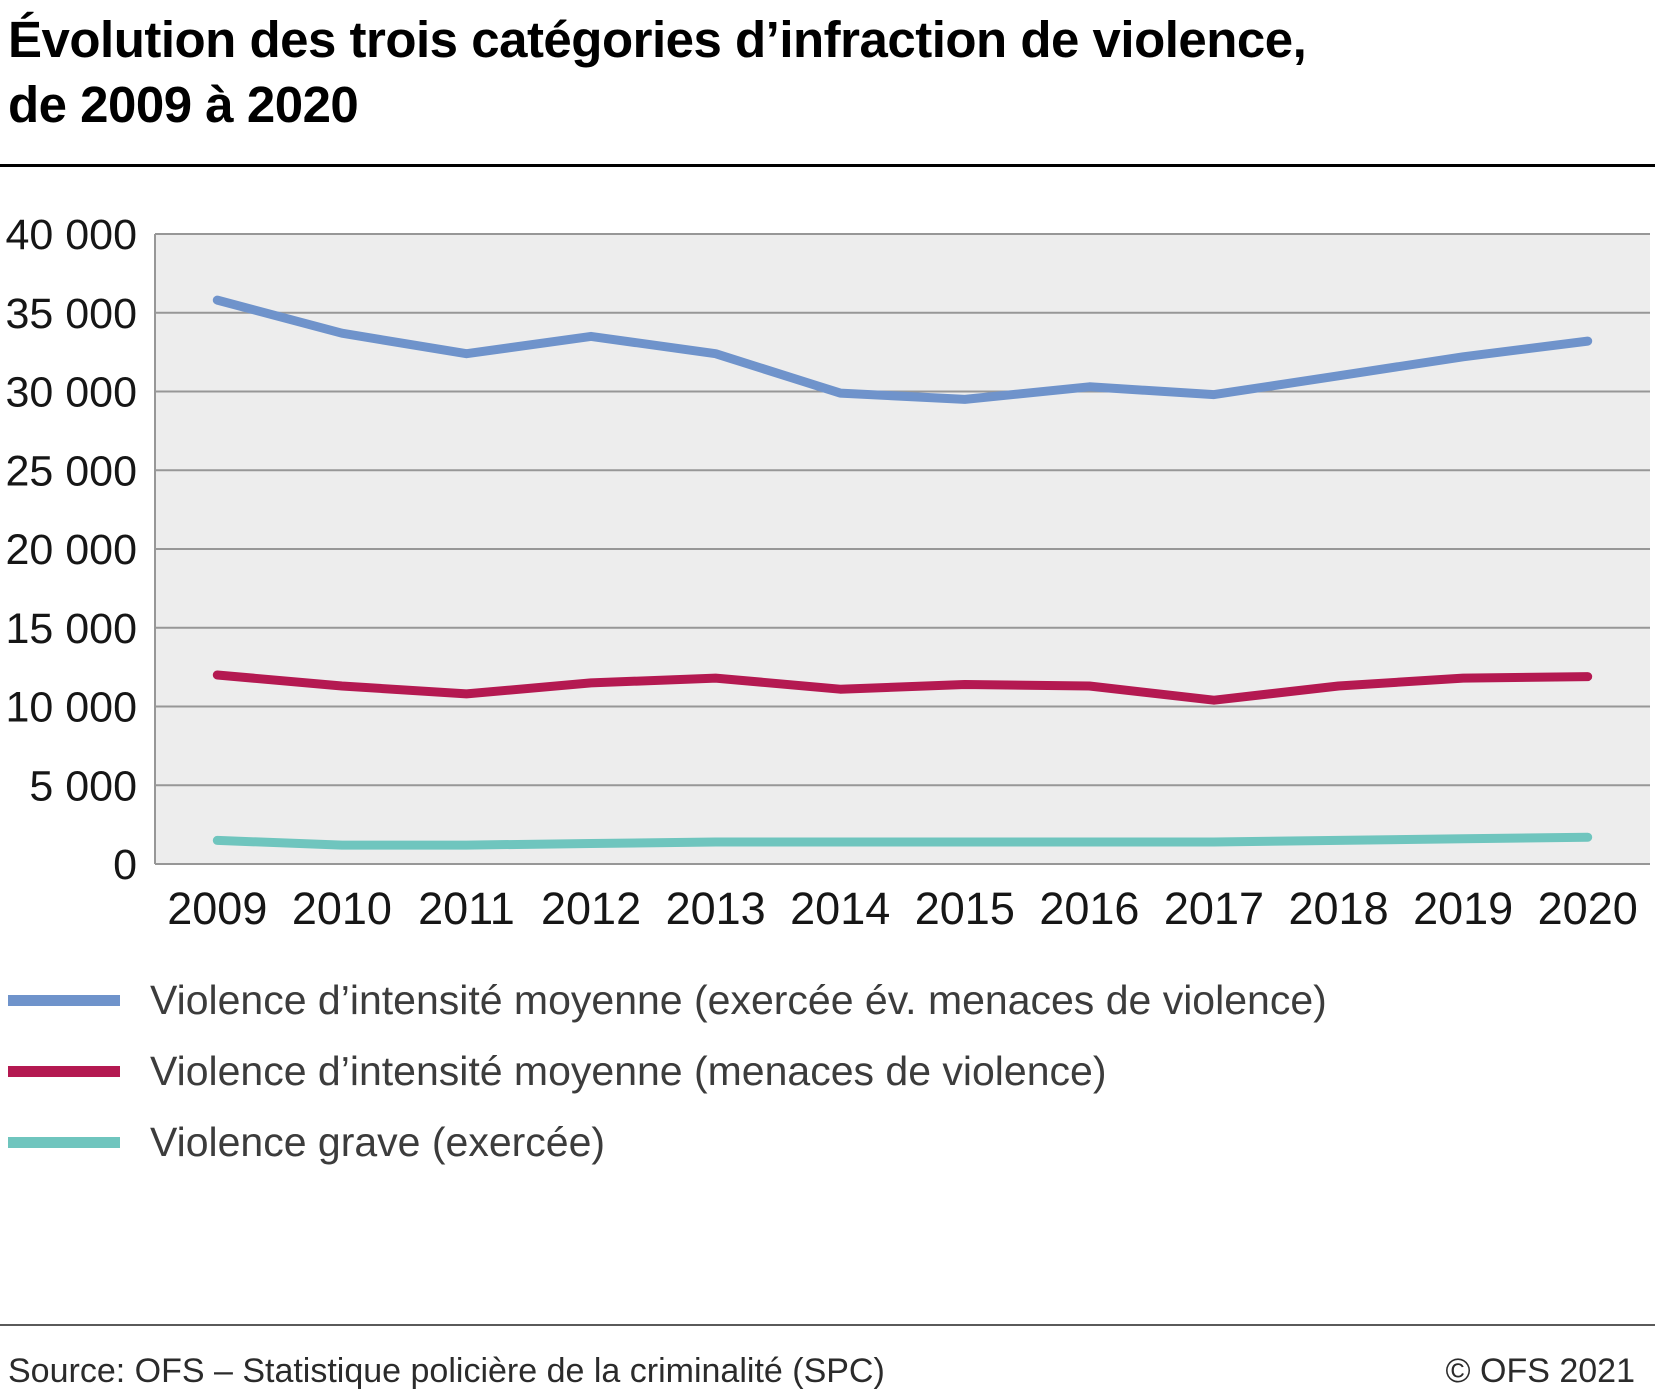  Describe the element at coordinates (965, 908) in the screenshot. I see `x-tick-label: 2015` at that location.